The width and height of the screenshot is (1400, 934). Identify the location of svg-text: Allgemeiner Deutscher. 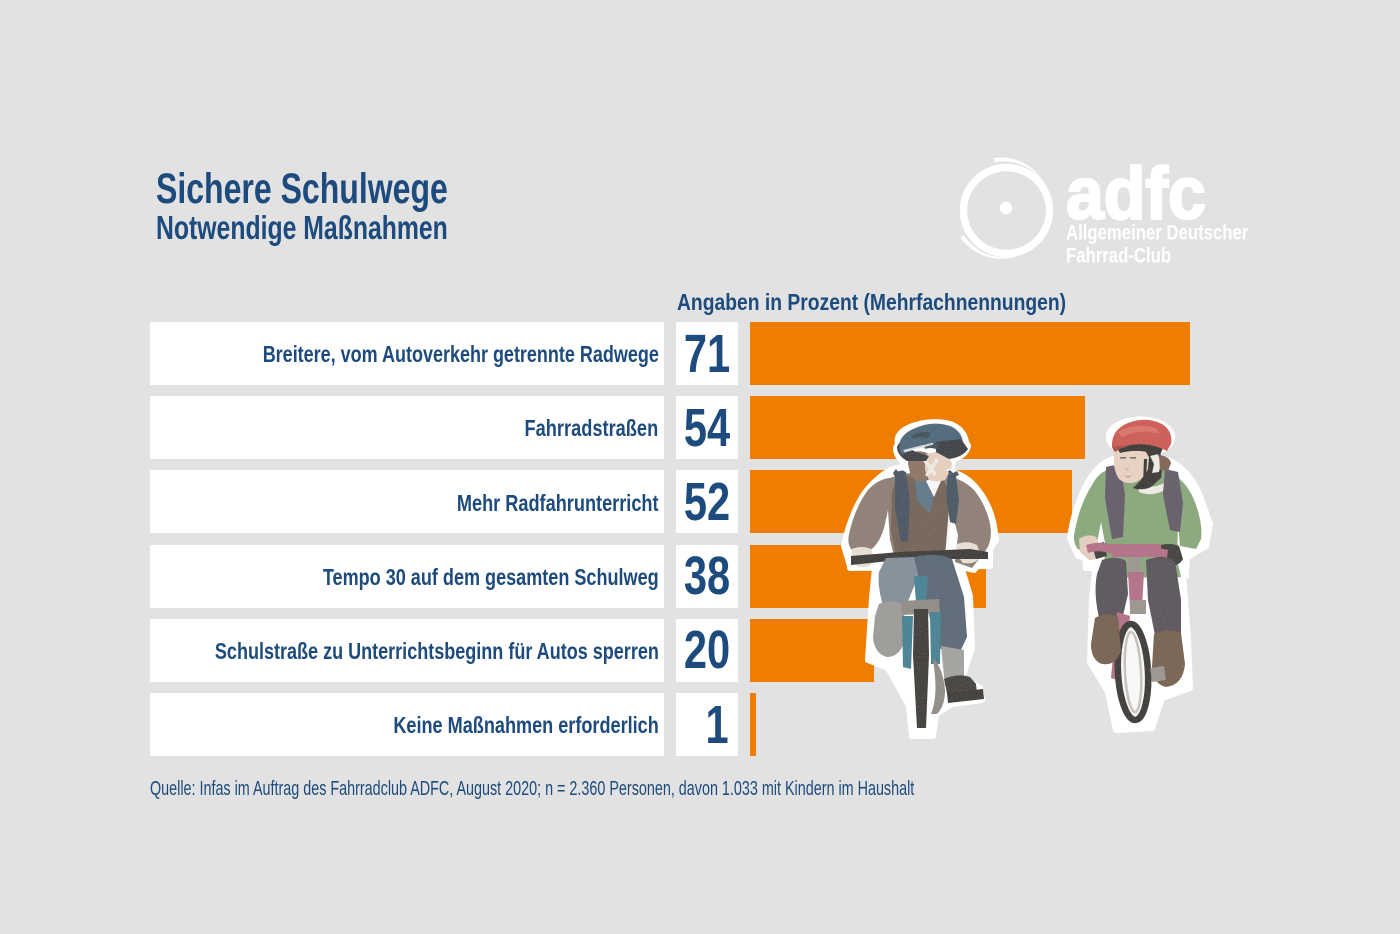
(1157, 233).